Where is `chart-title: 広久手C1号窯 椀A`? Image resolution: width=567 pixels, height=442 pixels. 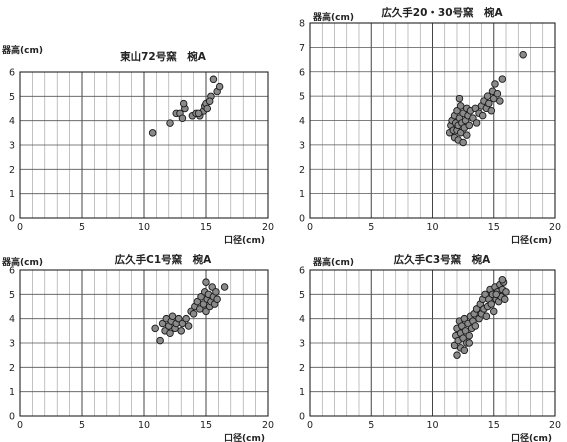
chart-title: 広久手C1号窯 椀A is located at coordinates (164, 259).